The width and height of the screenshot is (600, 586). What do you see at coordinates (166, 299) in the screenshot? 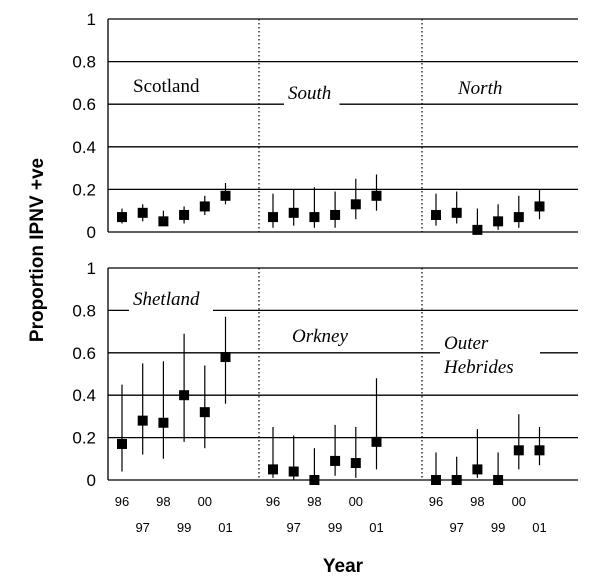
I see `region-label-shetland: Shetland` at bounding box center [166, 299].